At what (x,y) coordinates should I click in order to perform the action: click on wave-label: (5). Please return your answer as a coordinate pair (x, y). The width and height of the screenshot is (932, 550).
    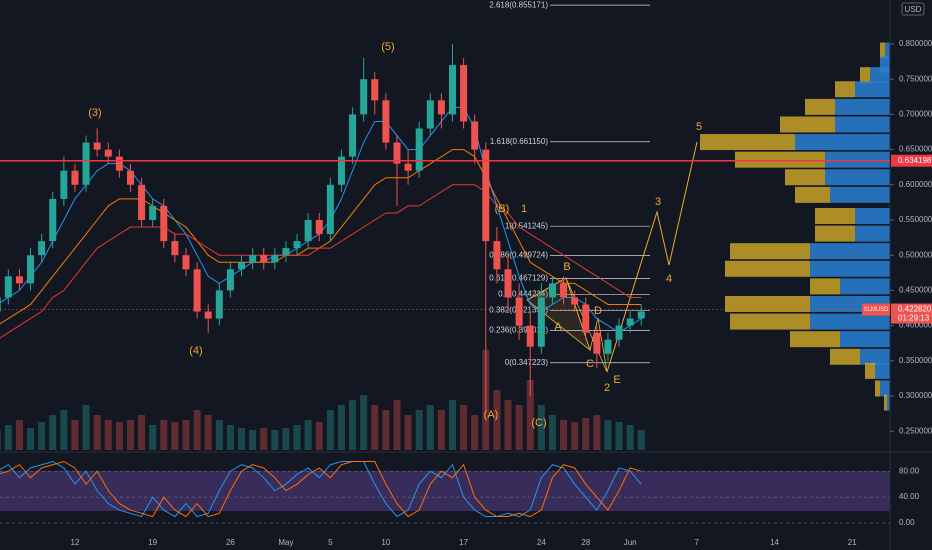
    Looking at the image, I should click on (387, 47).